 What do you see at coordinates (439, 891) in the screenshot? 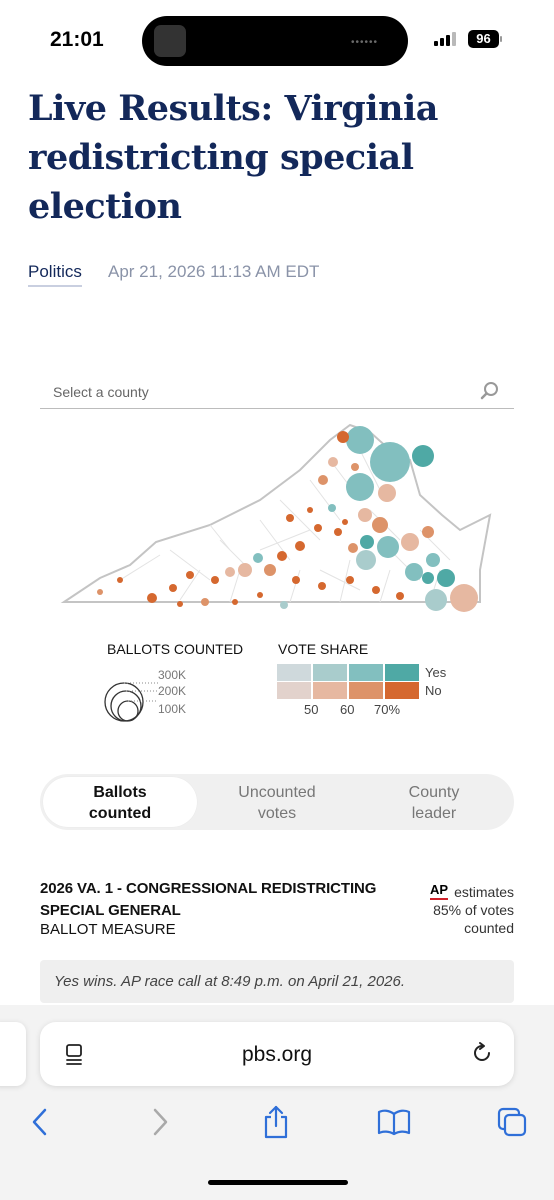
I see `ap-logo: AP` at bounding box center [439, 891].